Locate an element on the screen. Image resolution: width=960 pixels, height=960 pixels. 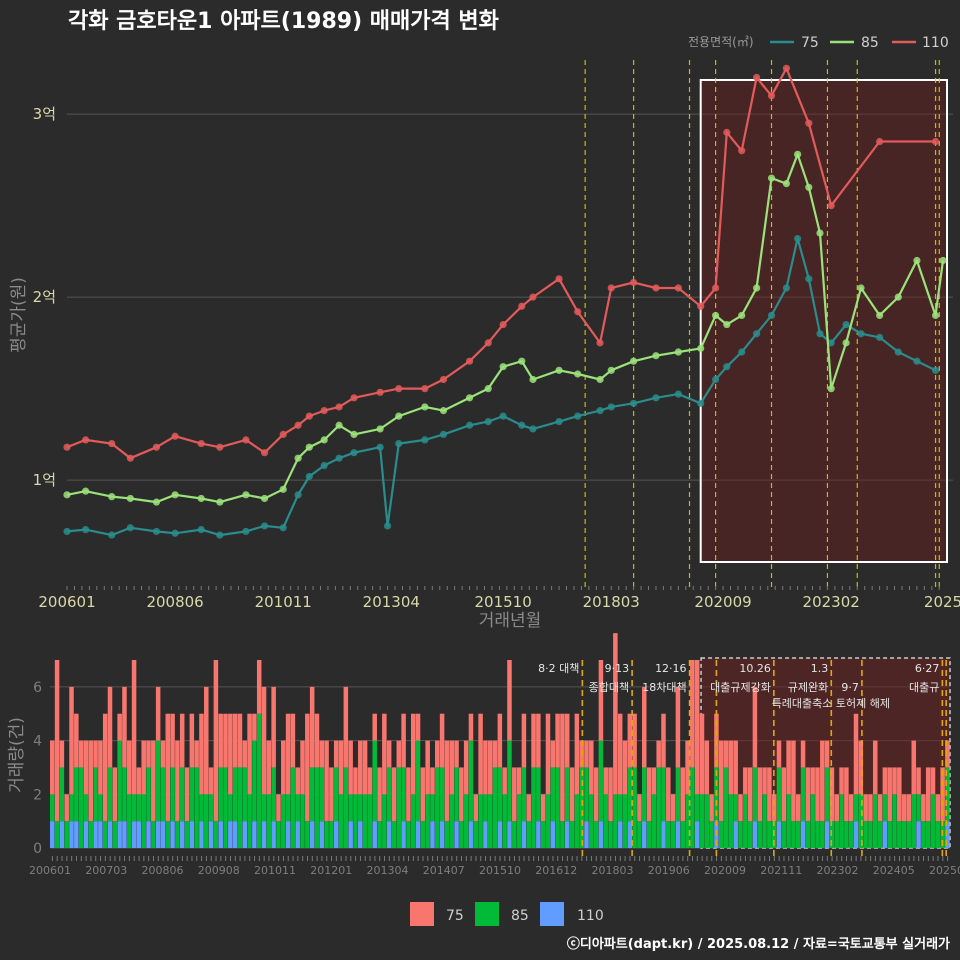
policy-annotation-0-line1: 8·2 대책 is located at coordinates (558, 668).